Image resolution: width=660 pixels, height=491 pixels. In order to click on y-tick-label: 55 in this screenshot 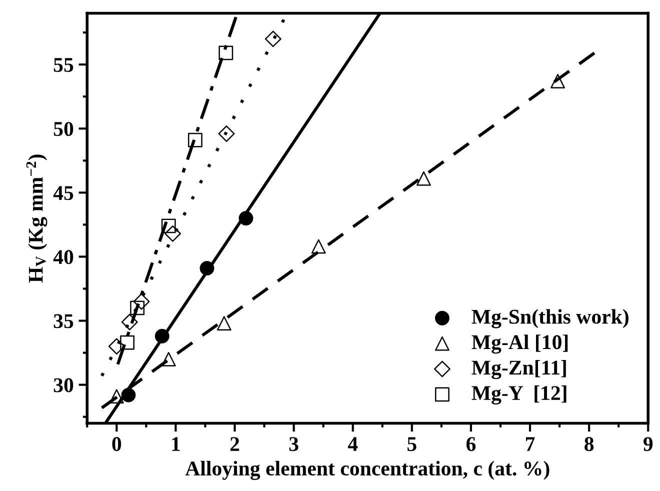, I will do `click(64, 65)`.